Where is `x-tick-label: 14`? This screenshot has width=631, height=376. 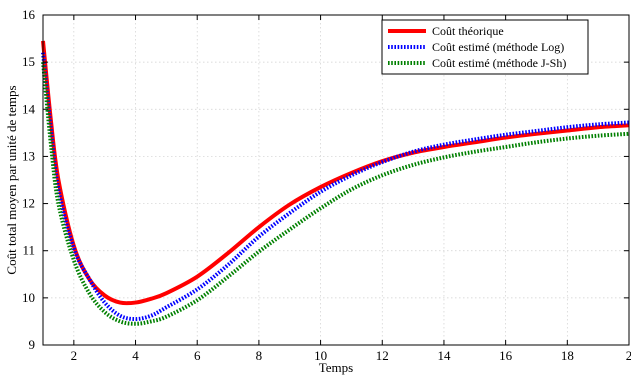
x-tick-label: 14 is located at coordinates (444, 355).